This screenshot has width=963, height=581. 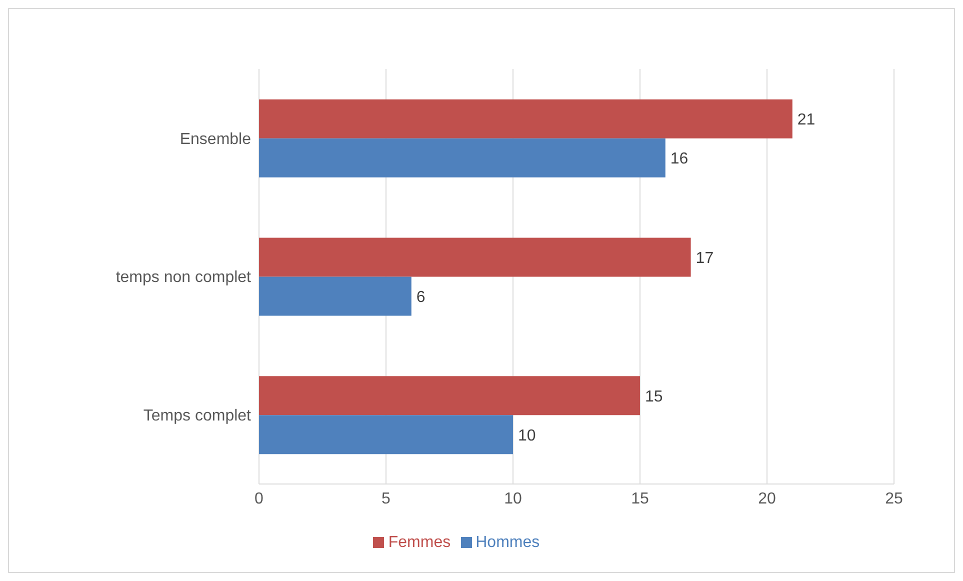 What do you see at coordinates (679, 159) in the screenshot?
I see `data-label: 16` at bounding box center [679, 159].